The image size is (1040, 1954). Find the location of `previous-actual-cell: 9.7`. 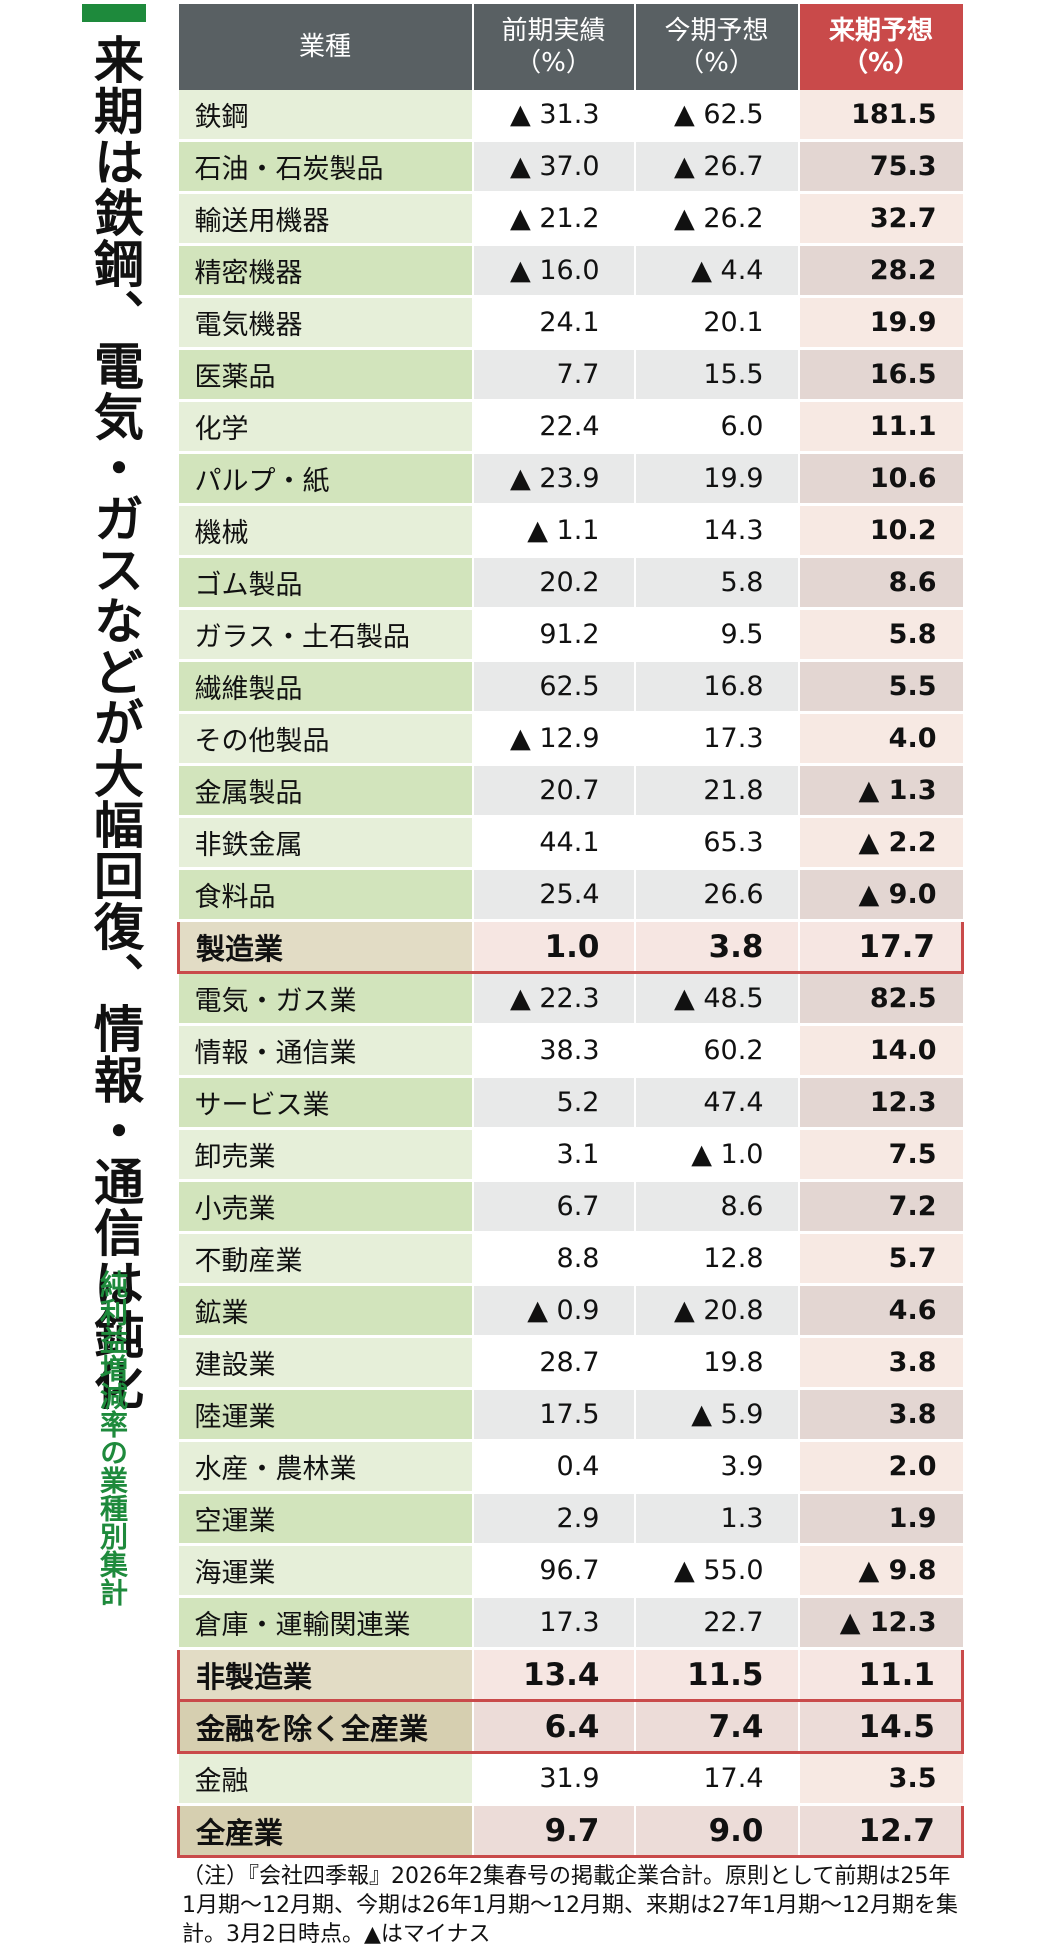

previous-actual-cell: 9.7 is located at coordinates (554, 1830).